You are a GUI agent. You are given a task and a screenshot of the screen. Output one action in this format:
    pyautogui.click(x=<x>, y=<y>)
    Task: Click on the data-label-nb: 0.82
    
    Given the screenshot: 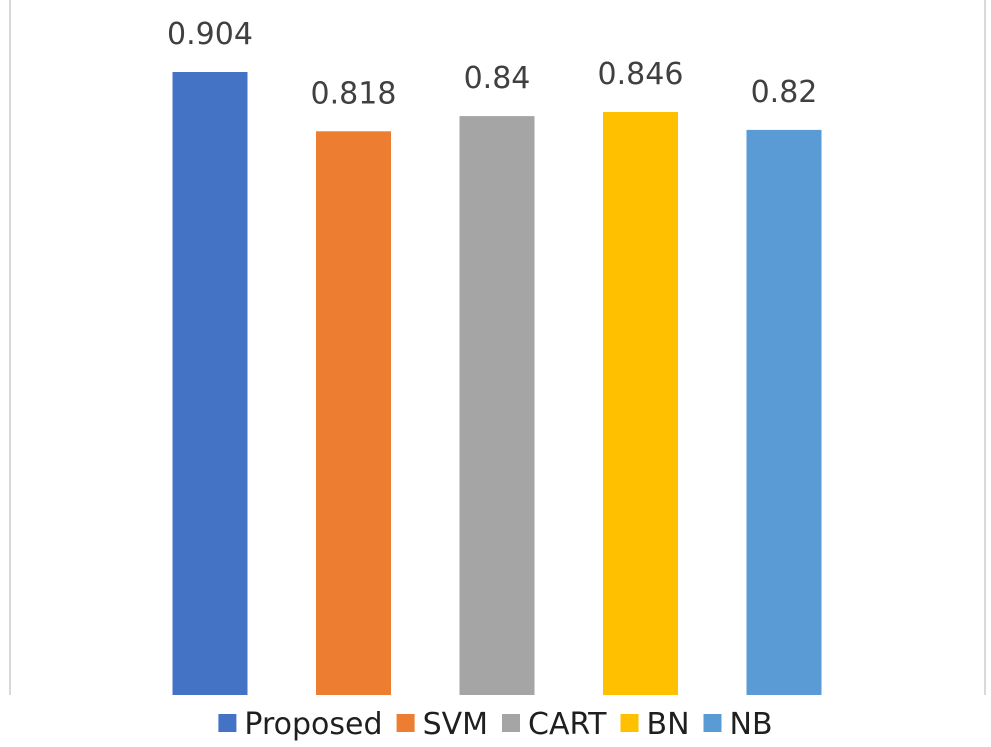 What is the action you would take?
    pyautogui.click(x=784, y=92)
    